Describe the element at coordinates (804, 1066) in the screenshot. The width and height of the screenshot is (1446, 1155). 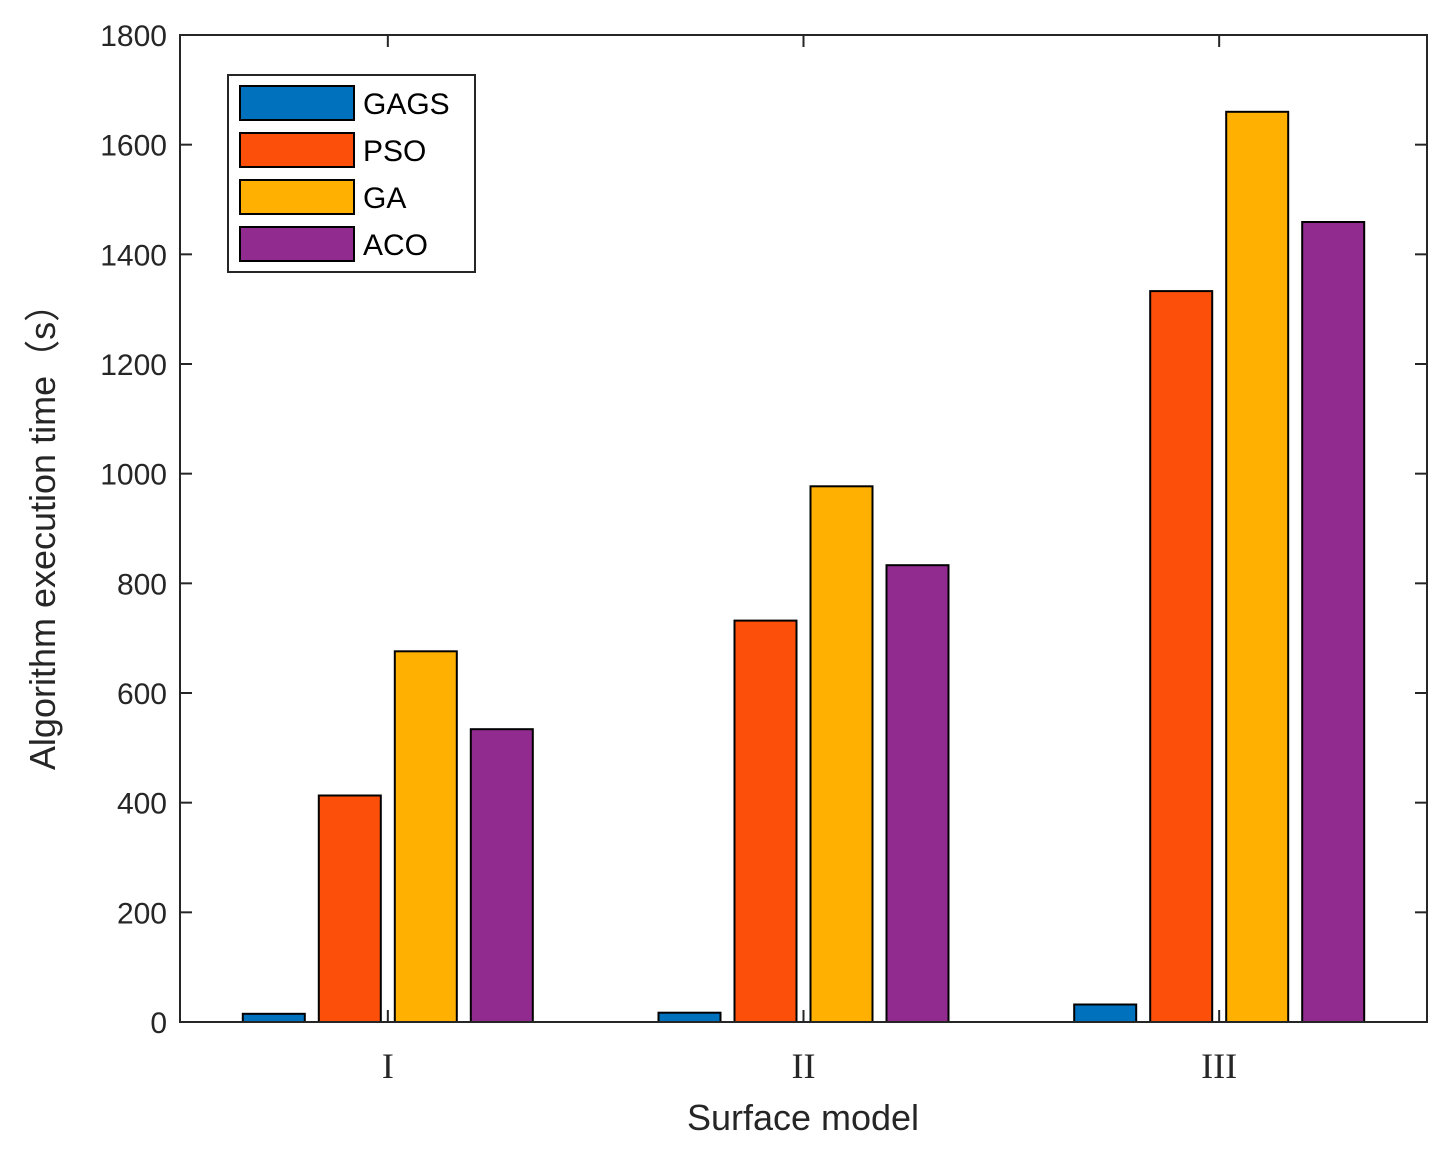
I see `x-tick-label: II` at that location.